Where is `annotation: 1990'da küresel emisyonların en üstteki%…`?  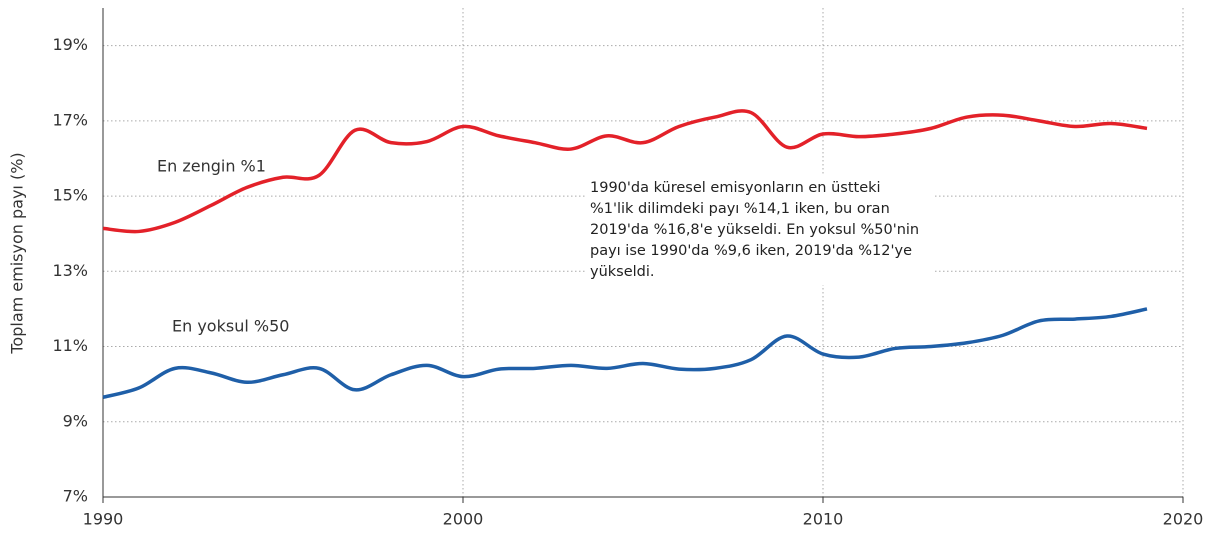 annotation: 1990'da küresel emisyonların en üstteki%… is located at coordinates (760, 230).